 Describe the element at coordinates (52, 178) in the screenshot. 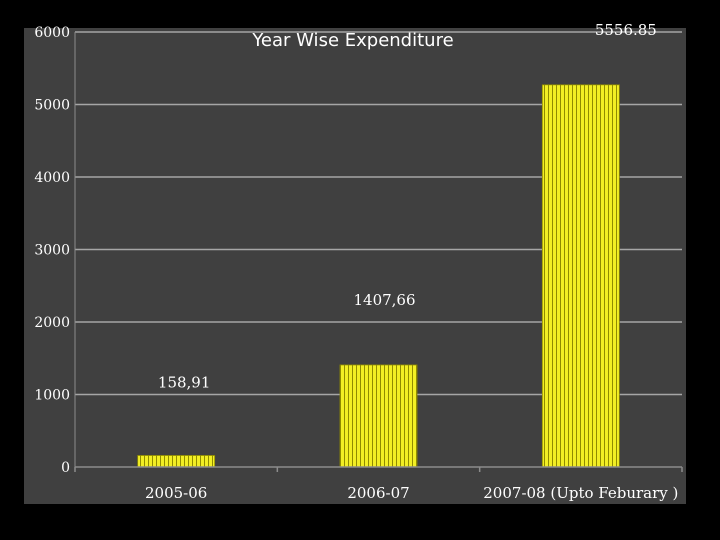

I see `y-tick-label: 4000` at that location.